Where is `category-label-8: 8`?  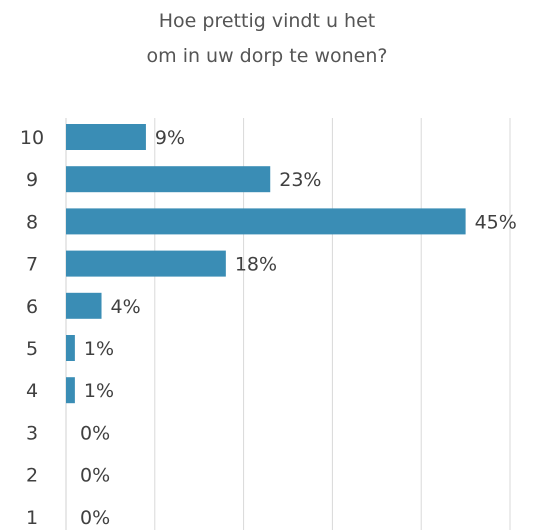 category-label-8: 8 is located at coordinates (32, 222).